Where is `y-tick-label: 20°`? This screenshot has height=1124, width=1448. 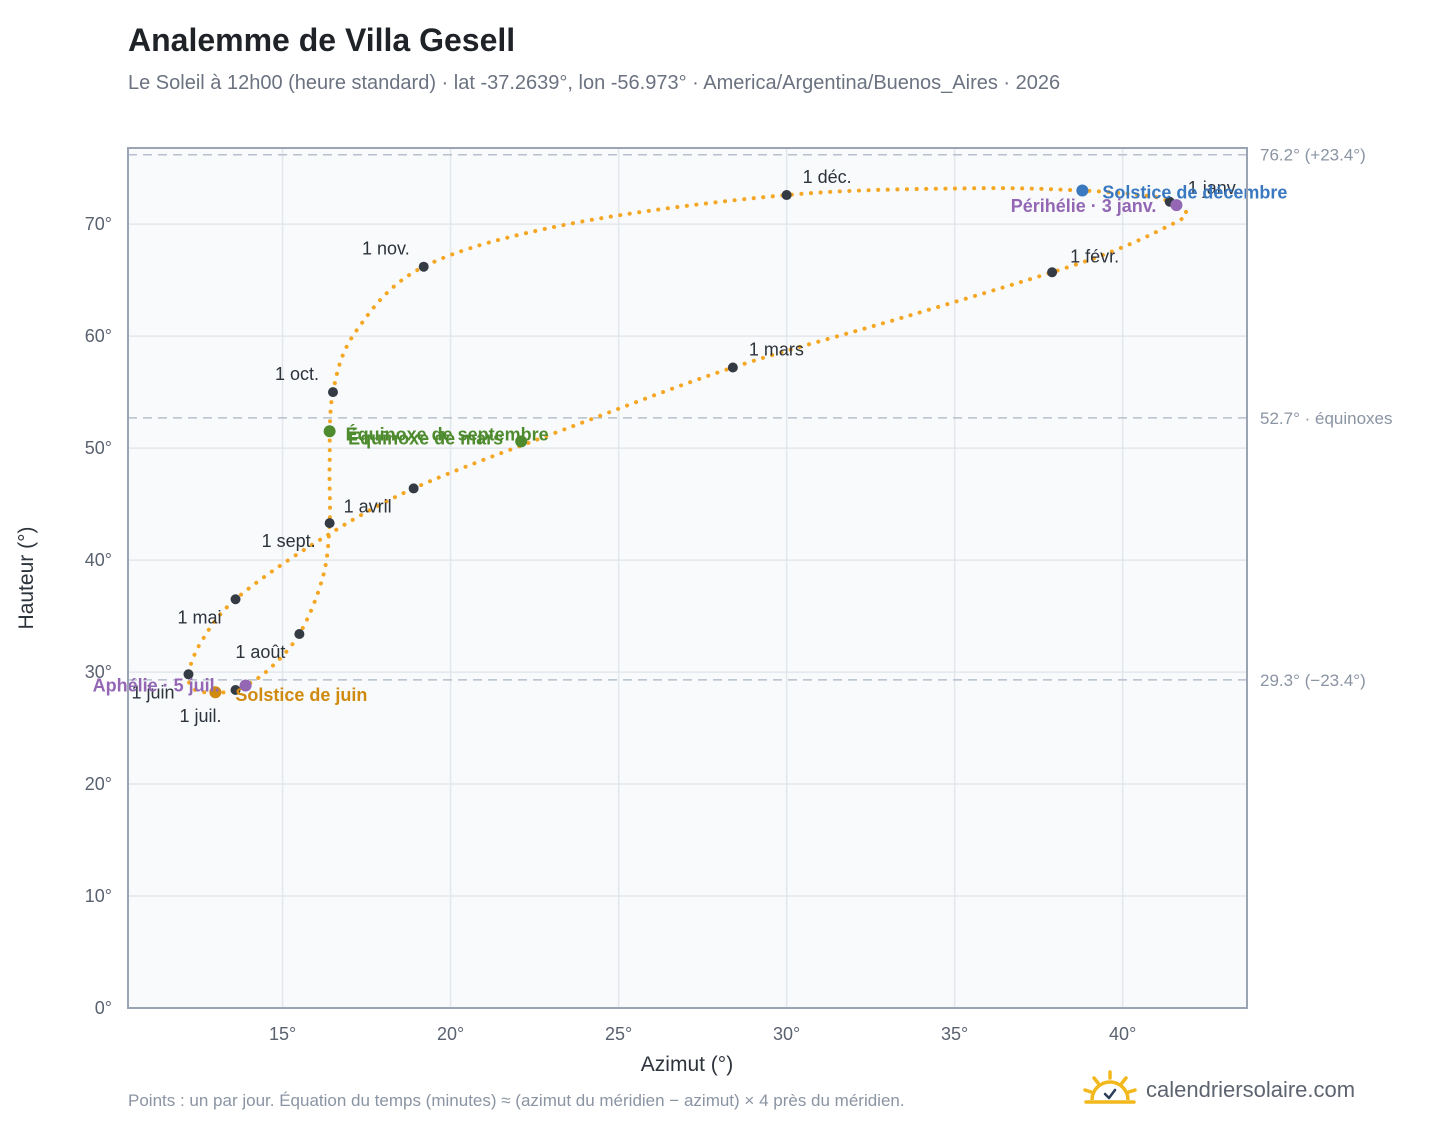
y-tick-label: 20° is located at coordinates (98, 784).